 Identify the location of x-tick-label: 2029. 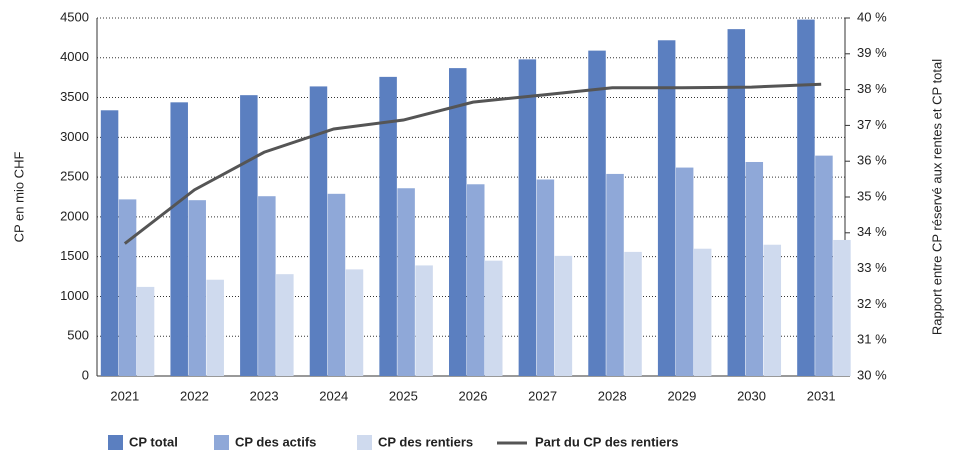
(681, 395).